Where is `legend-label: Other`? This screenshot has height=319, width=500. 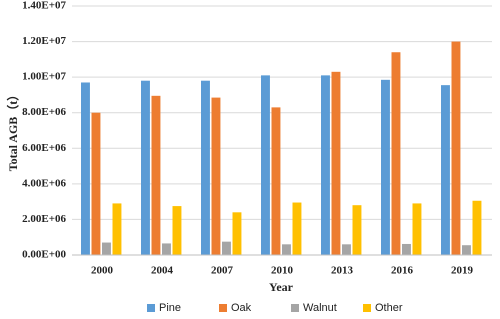
legend-label: Other is located at coordinates (389, 308).